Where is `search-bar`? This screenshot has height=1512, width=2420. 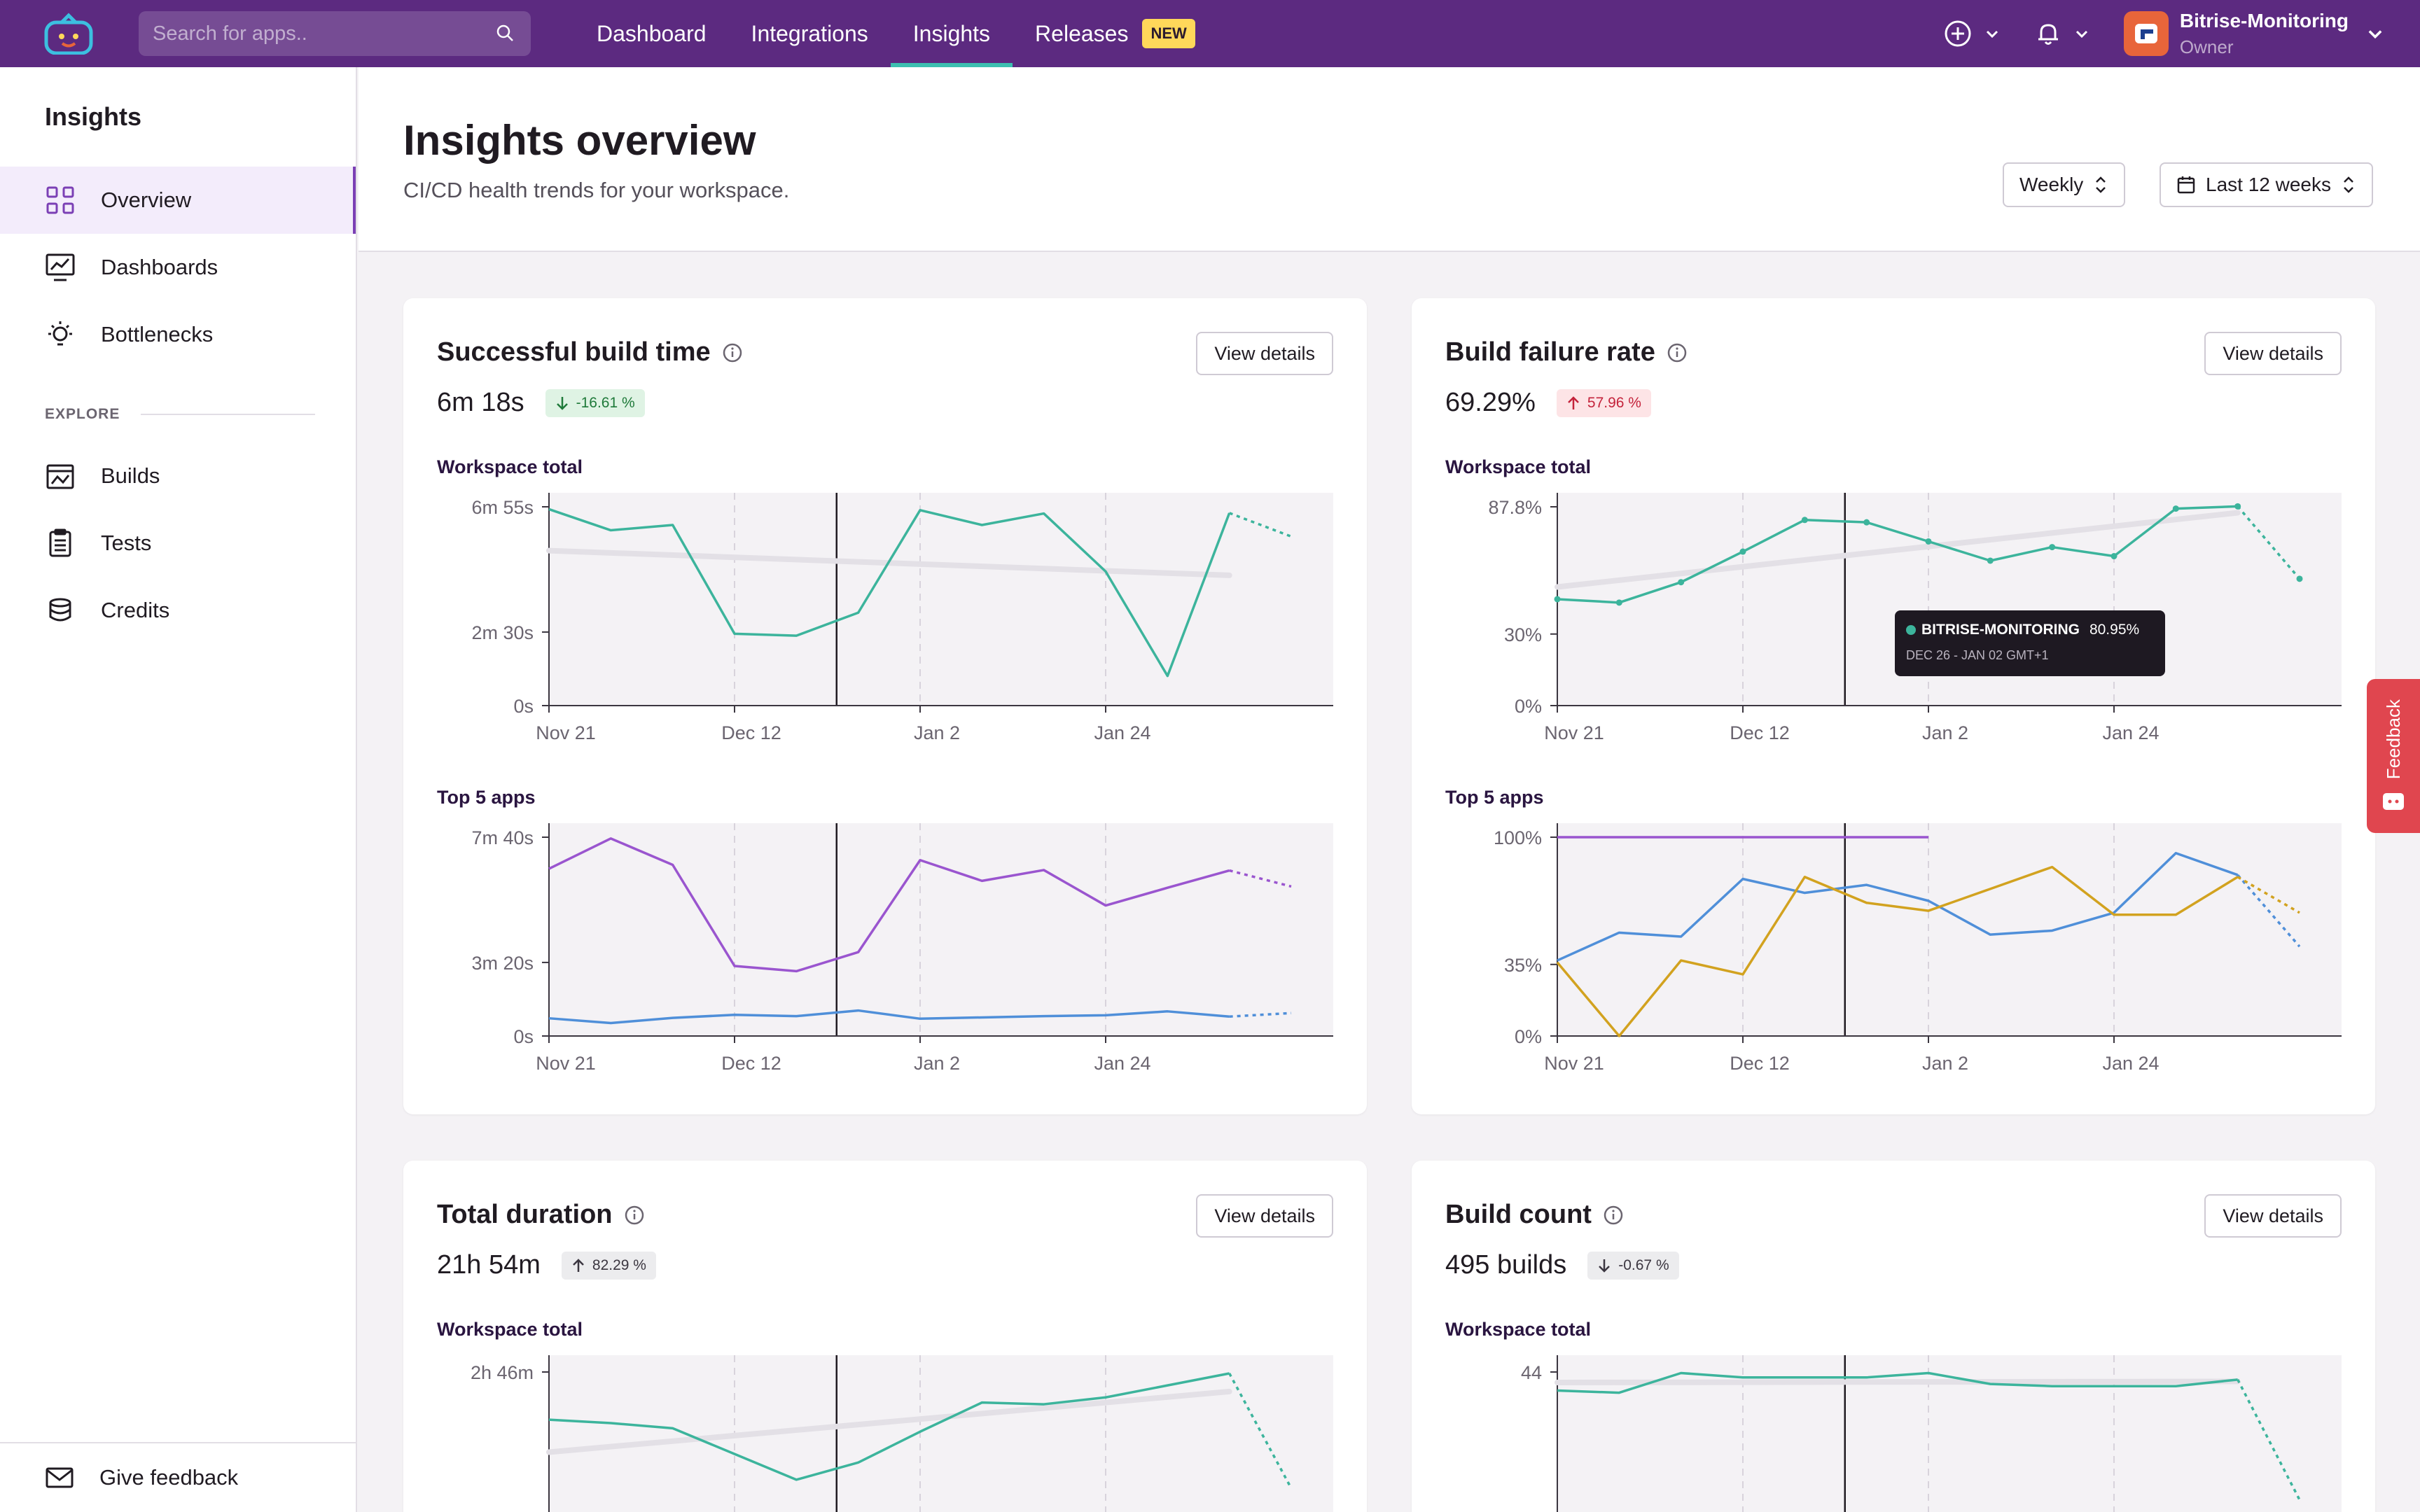 search-bar is located at coordinates (335, 33).